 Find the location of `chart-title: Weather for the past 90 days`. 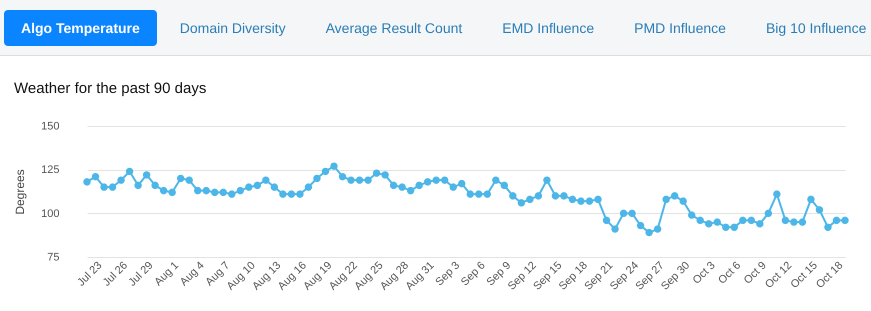

chart-title: Weather for the past 90 days is located at coordinates (110, 88).